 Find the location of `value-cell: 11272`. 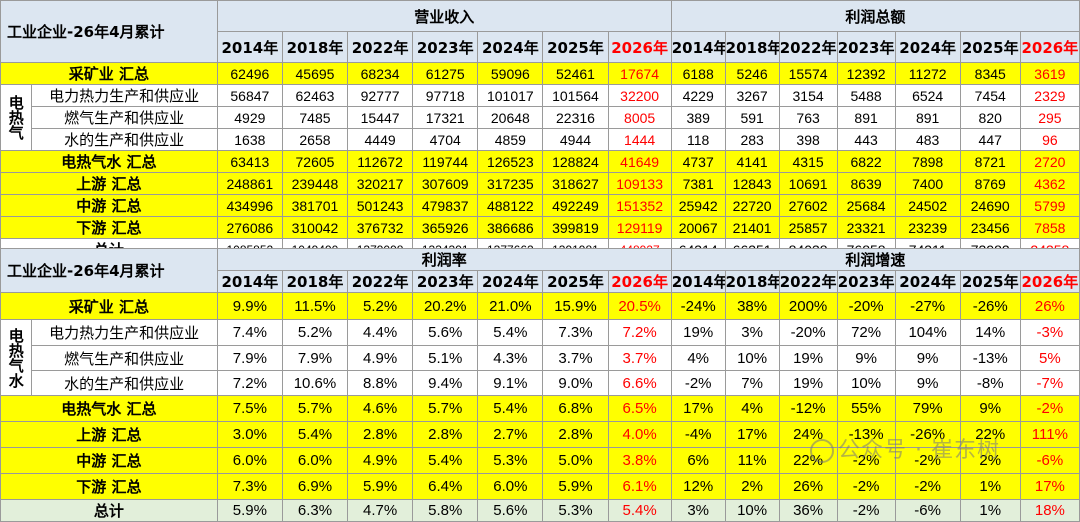

value-cell: 11272 is located at coordinates (927, 73).